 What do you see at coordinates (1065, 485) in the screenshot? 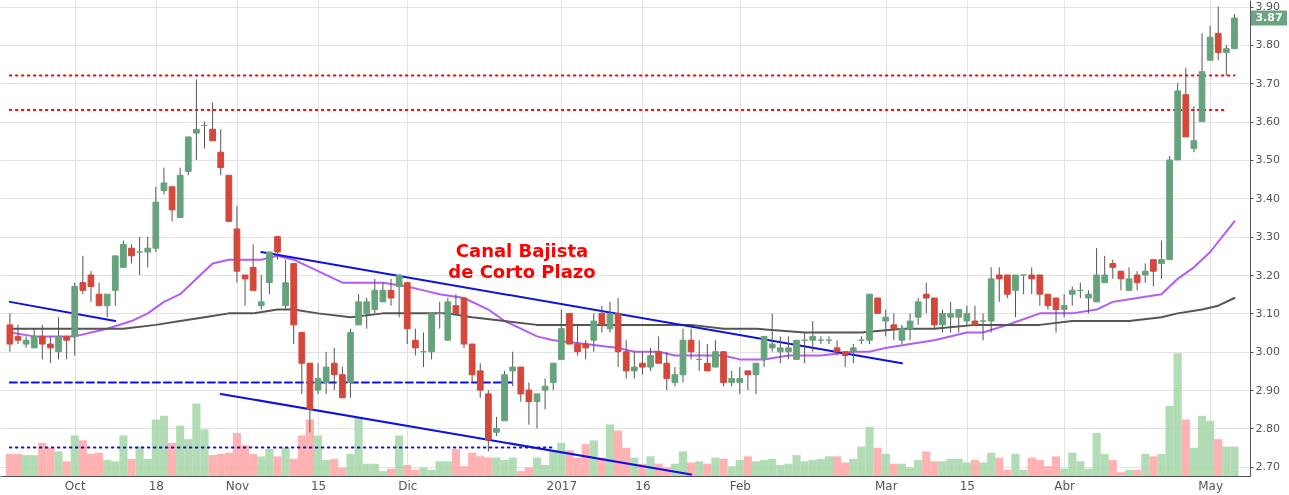
I see `x-tick-label: Abr` at bounding box center [1065, 485].